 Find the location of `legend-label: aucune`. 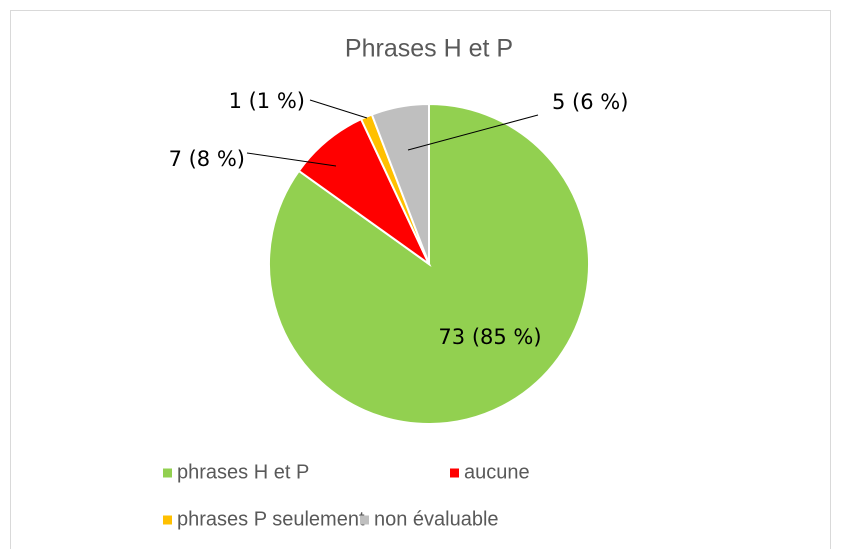

legend-label: aucune is located at coordinates (497, 472).